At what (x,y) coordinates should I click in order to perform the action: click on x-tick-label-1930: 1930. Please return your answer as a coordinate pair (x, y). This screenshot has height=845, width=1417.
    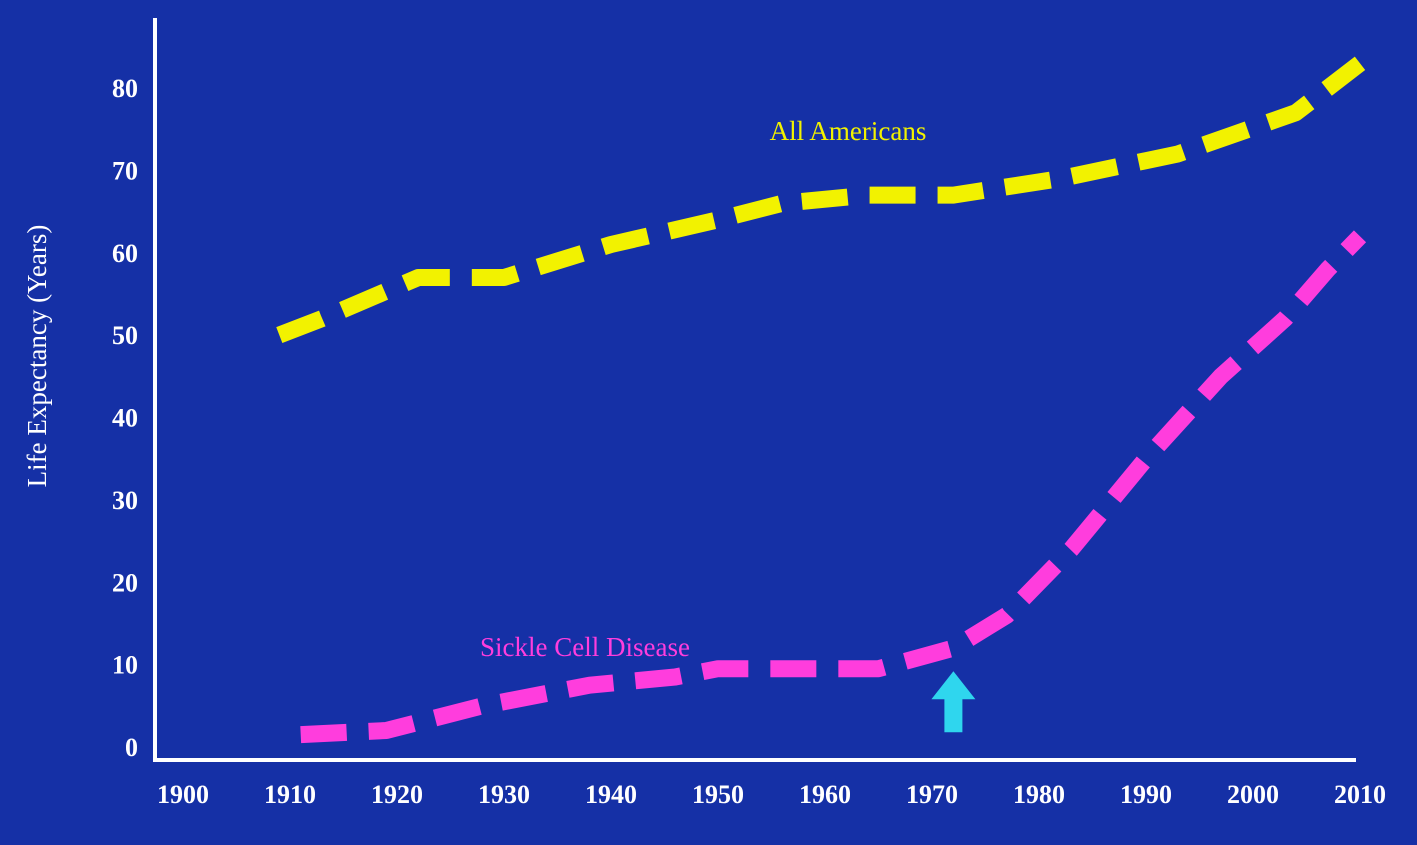
    Looking at the image, I should click on (504, 794).